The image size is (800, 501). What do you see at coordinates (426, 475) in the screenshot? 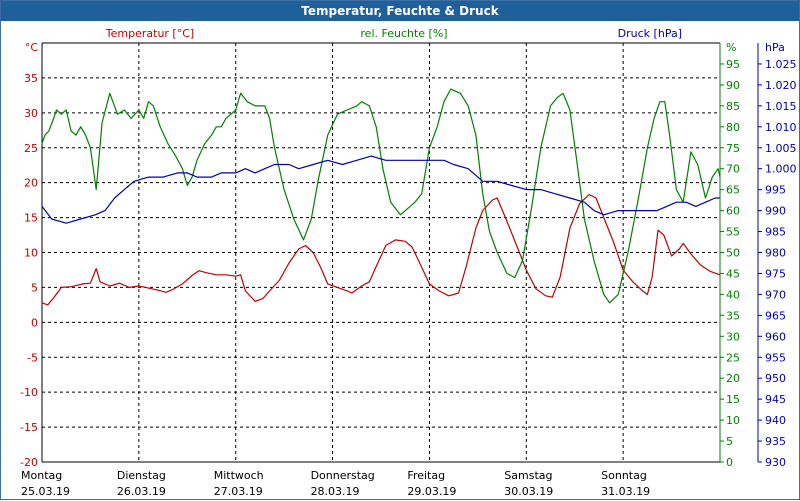
I see `day-name-label: Freitag` at bounding box center [426, 475].